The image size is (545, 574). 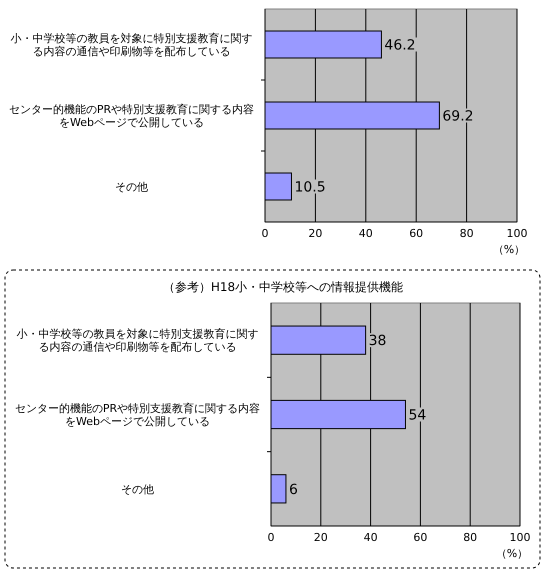 I want to click on data-label: 10.5, so click(x=310, y=188).